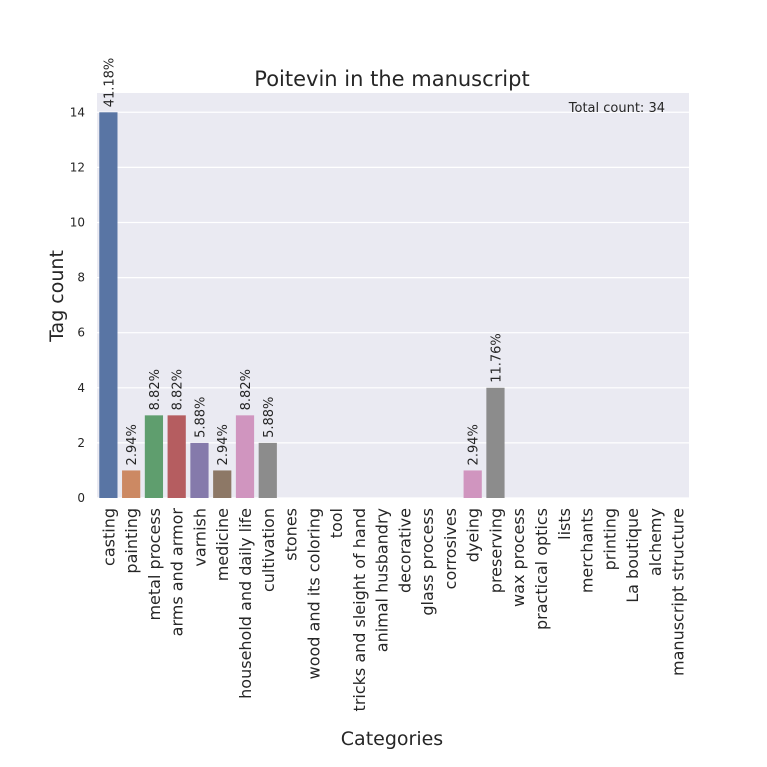 The image size is (767, 767). Describe the element at coordinates (450, 548) in the screenshot. I see `x-tick-label: corrosives` at that location.